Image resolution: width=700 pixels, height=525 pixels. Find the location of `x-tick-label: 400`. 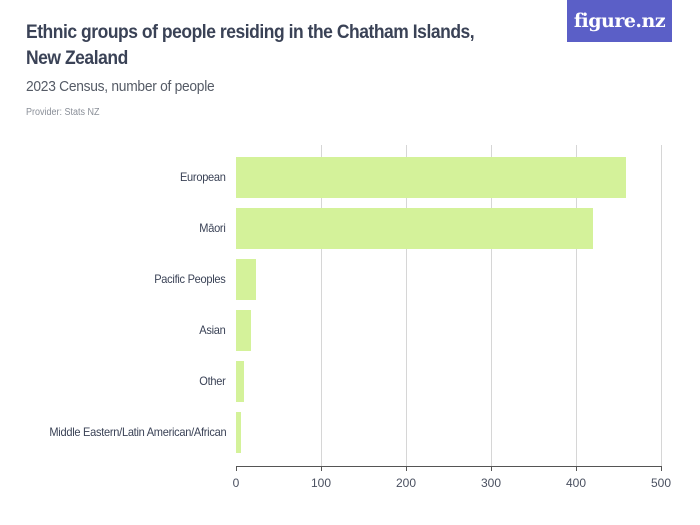

x-tick-label: 400 is located at coordinates (576, 483).